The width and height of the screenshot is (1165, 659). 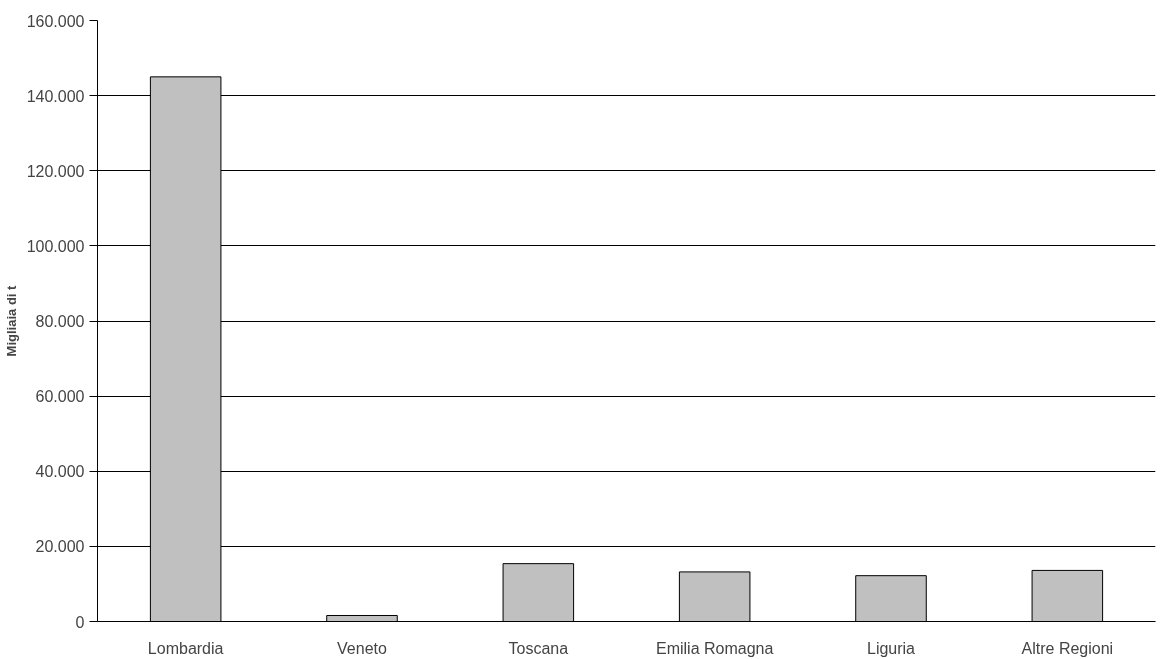 I want to click on x-tick-label: Veneto, so click(x=362, y=648).